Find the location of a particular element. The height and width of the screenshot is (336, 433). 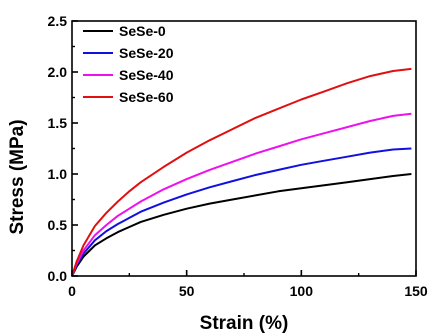

legend-label-sese-60: SeSe-60 is located at coordinates (146, 97).